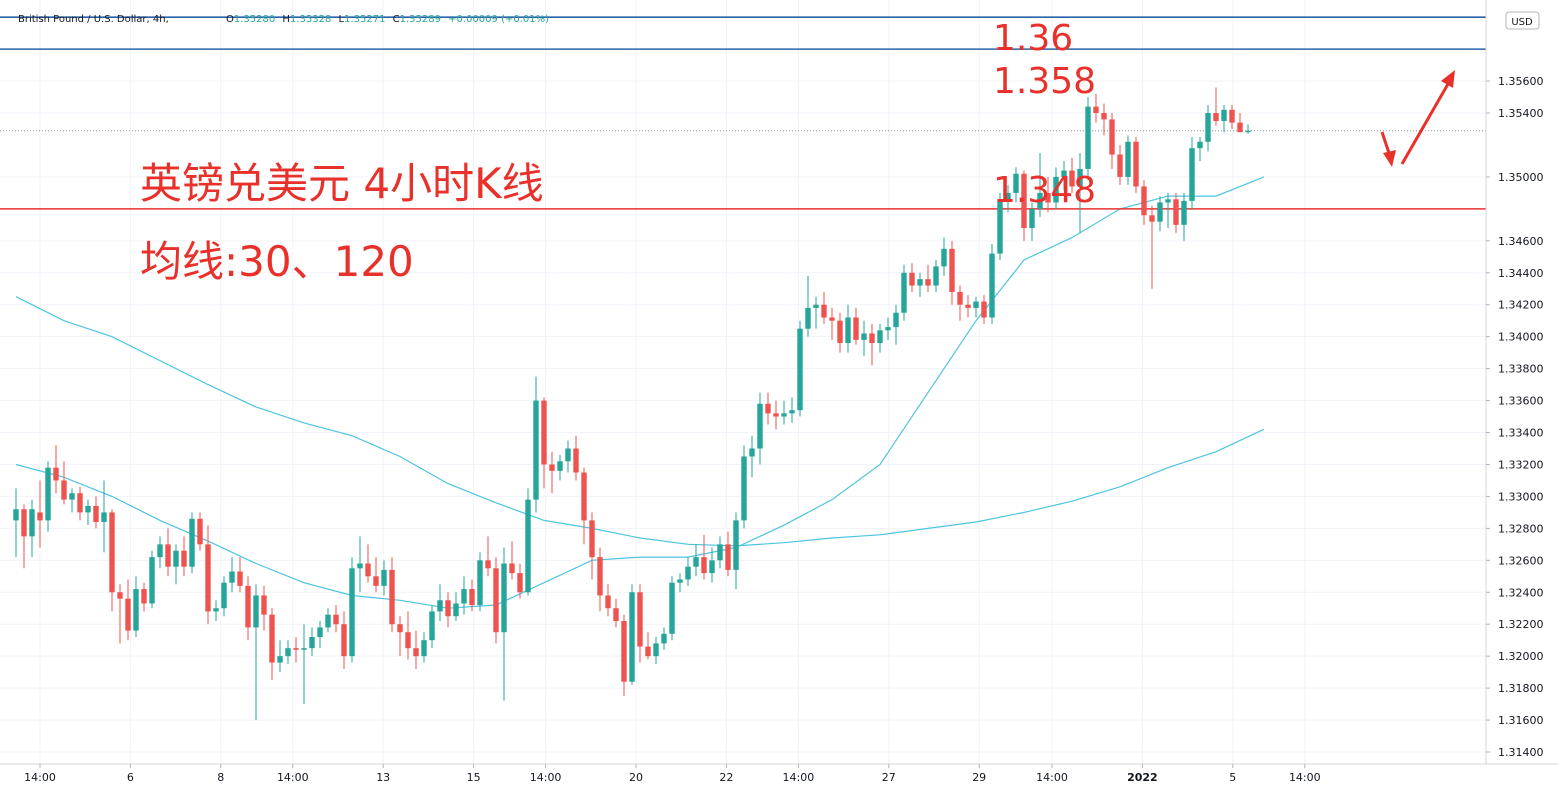 This screenshot has width=1558, height=795. What do you see at coordinates (1232, 777) in the screenshot?
I see `time-tick-label: 5` at bounding box center [1232, 777].